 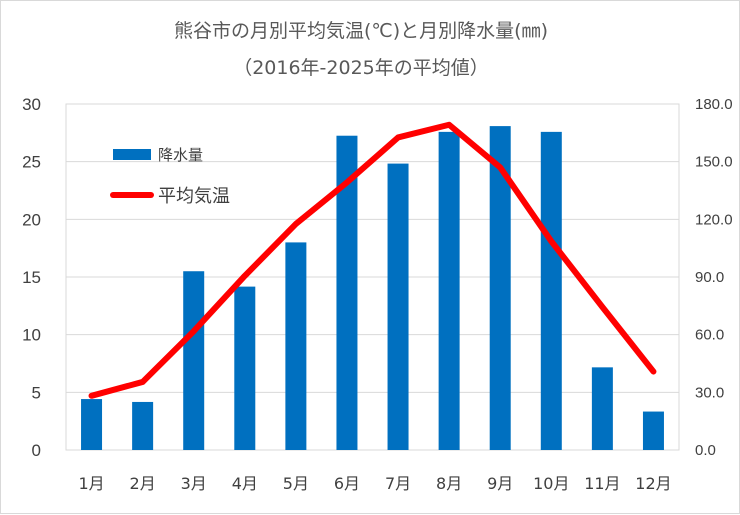 I want to click on left-axis: 0 5 10 15 20 25 30, so click(x=31, y=277).